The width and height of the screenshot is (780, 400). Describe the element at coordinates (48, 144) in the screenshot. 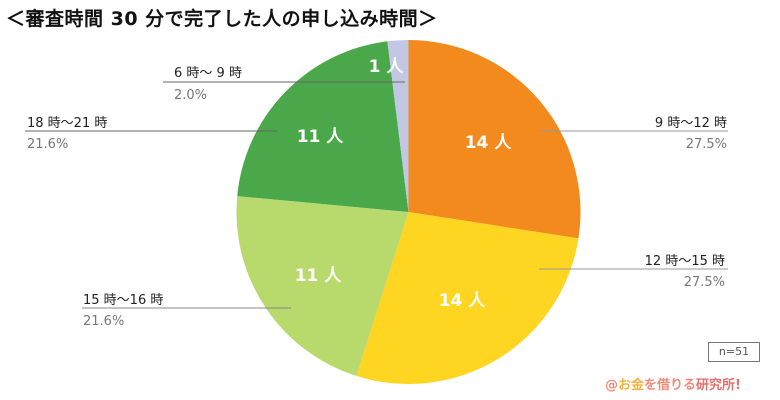

I see `pct-18-21: 21.6%` at that location.